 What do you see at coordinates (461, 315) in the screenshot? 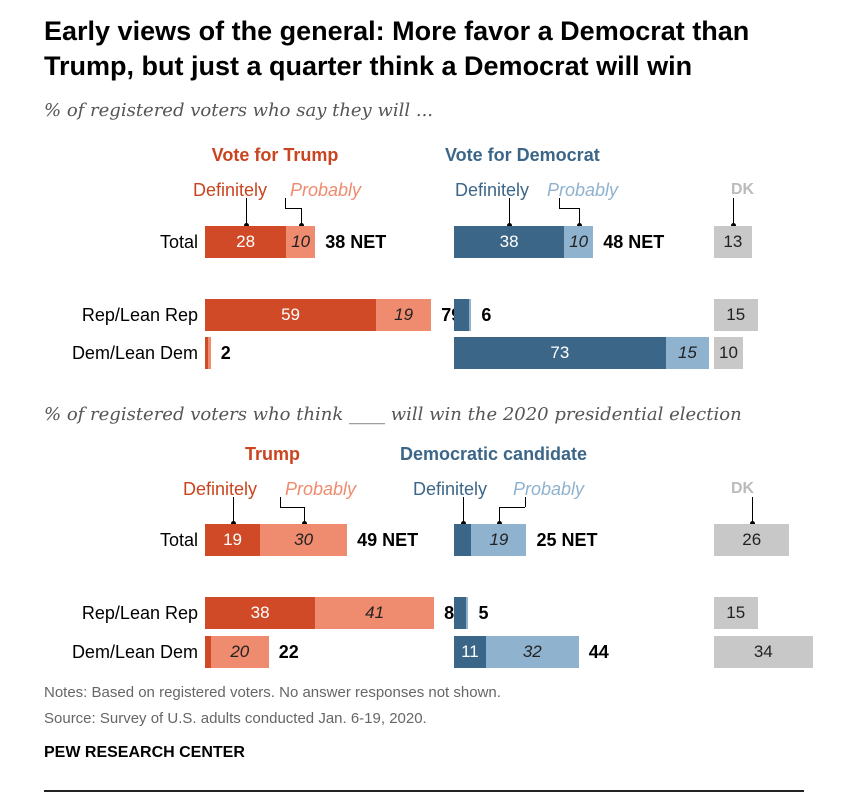
I see `panel-1-row-2-democrat-definitely-bar` at bounding box center [461, 315].